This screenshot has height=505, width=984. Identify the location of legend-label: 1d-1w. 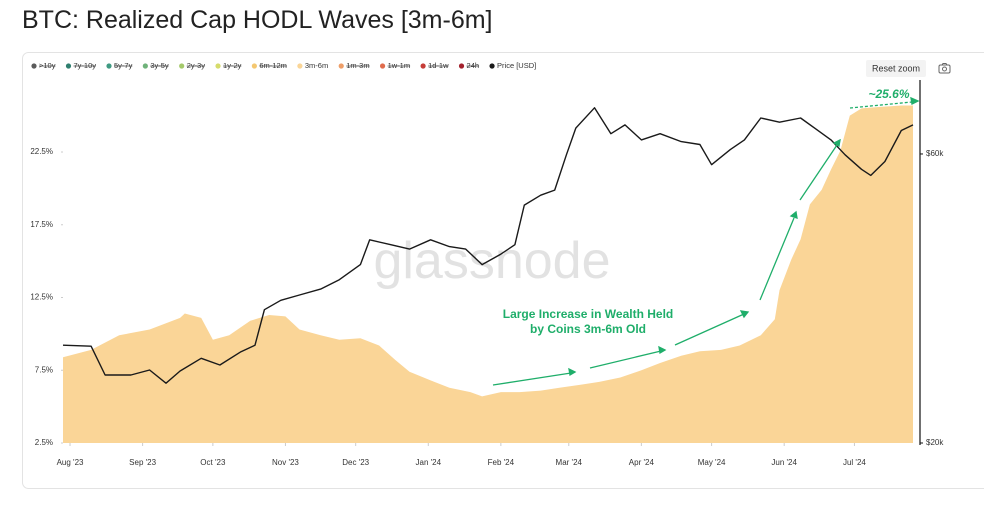
(438, 65).